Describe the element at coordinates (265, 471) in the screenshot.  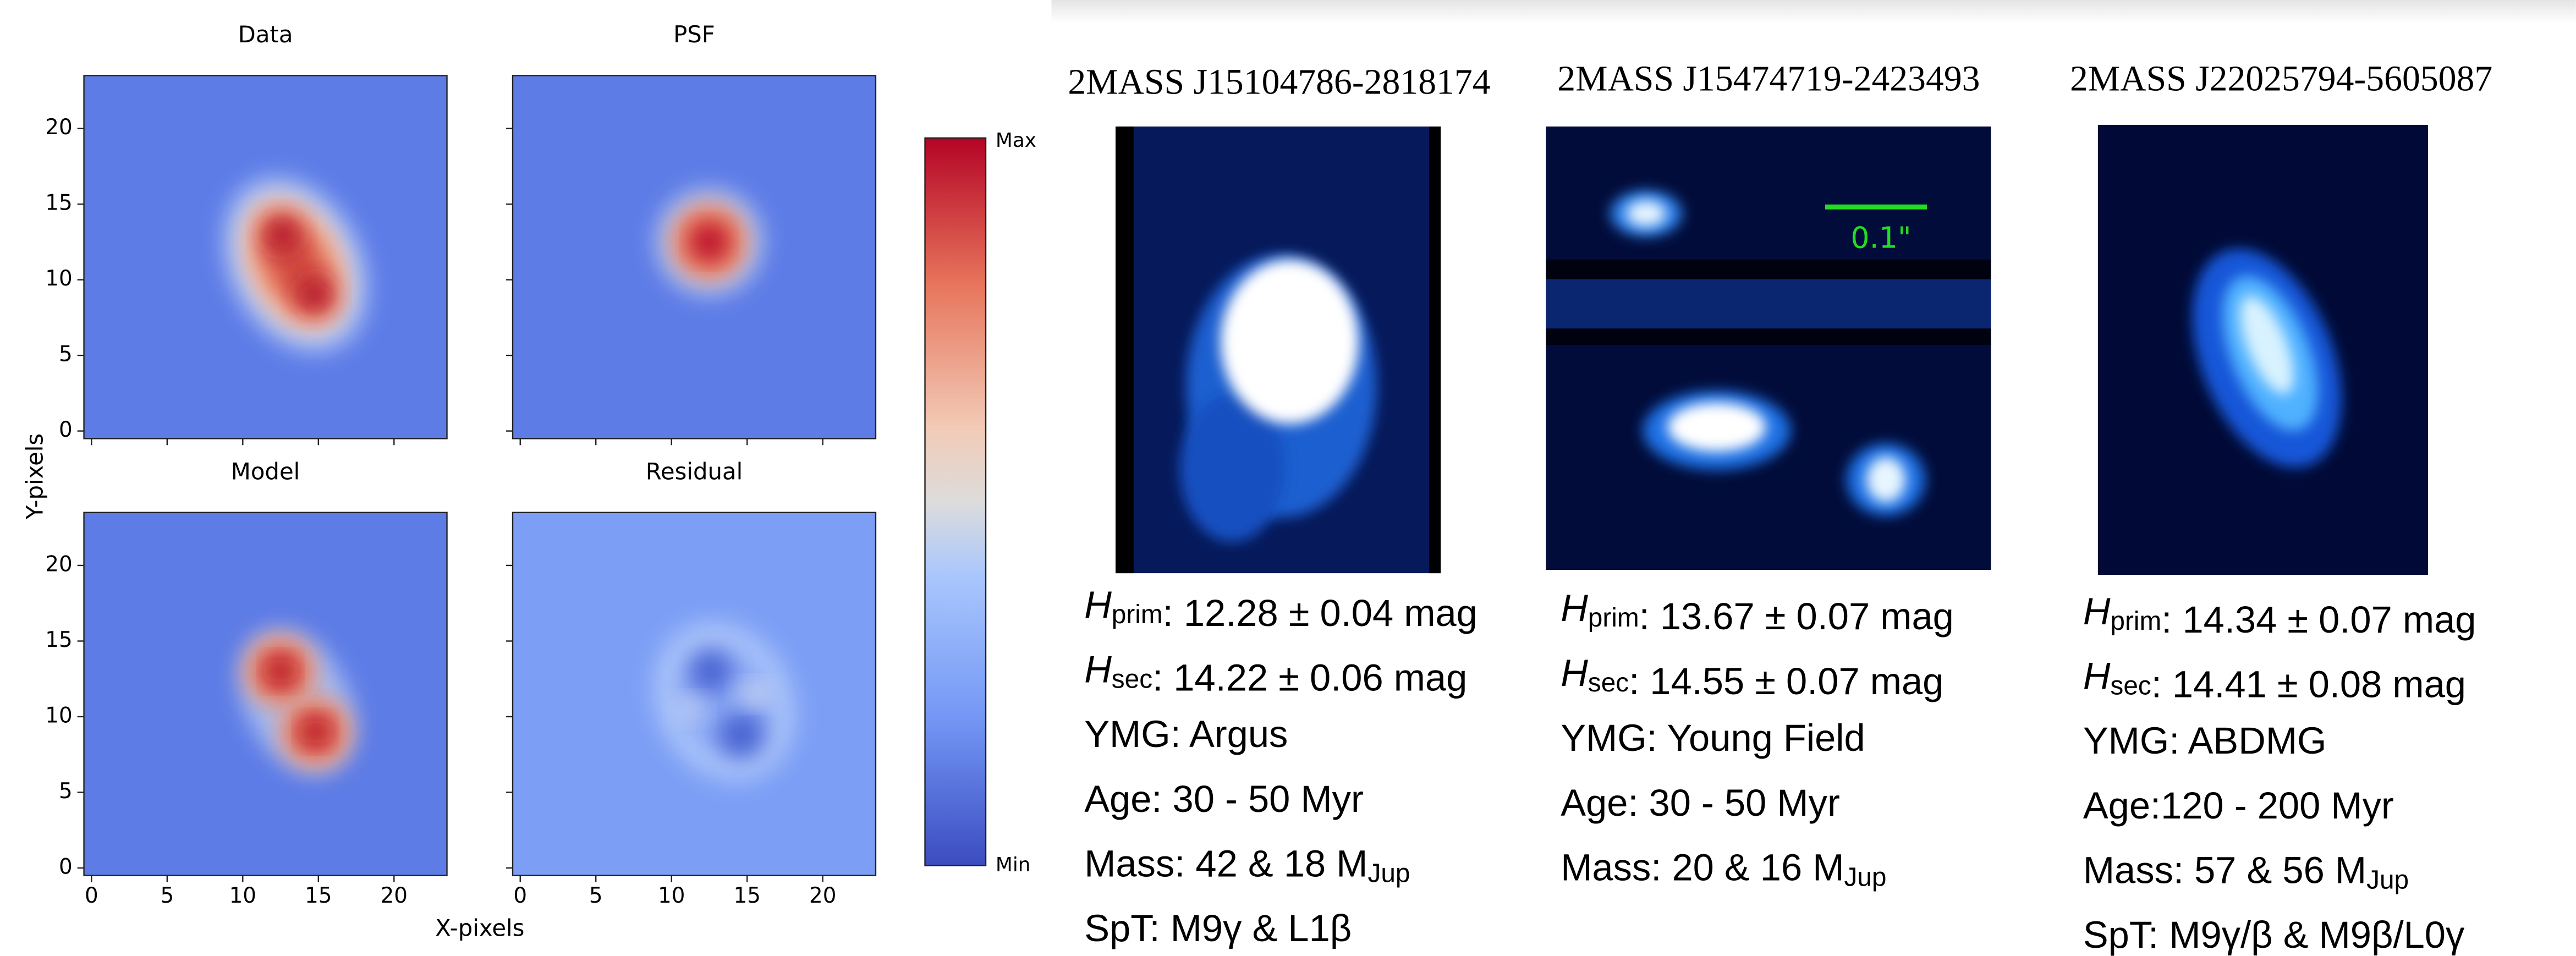
I see `panel-title: Model` at that location.